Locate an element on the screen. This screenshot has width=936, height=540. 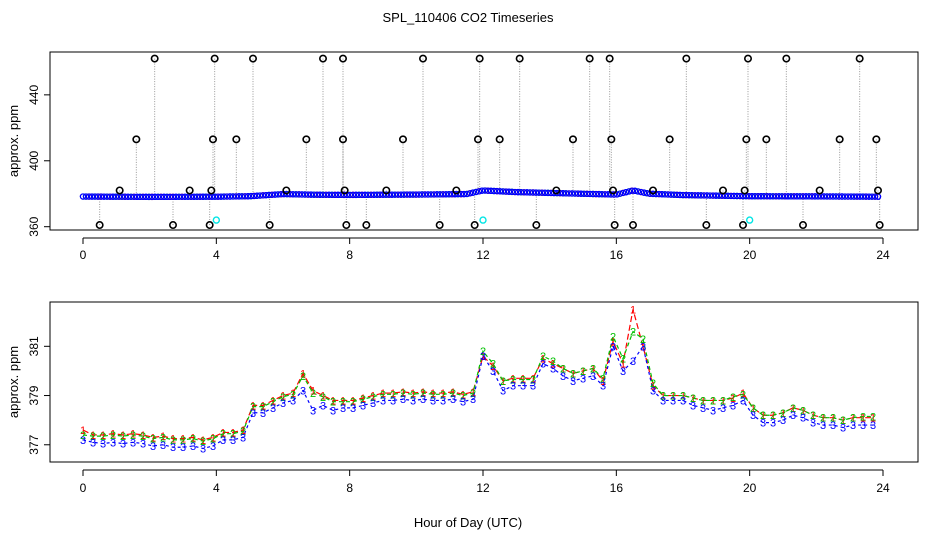
top-y-axis-label: approx. ppm is located at coordinates (13, 141).